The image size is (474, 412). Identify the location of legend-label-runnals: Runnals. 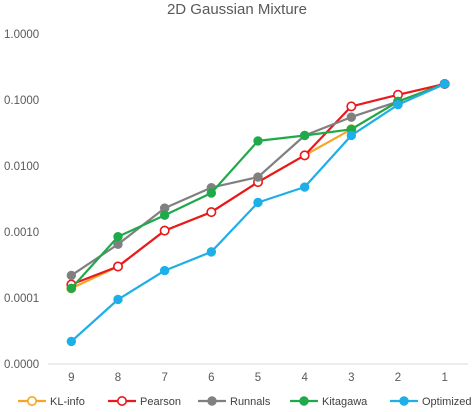
(250, 402).